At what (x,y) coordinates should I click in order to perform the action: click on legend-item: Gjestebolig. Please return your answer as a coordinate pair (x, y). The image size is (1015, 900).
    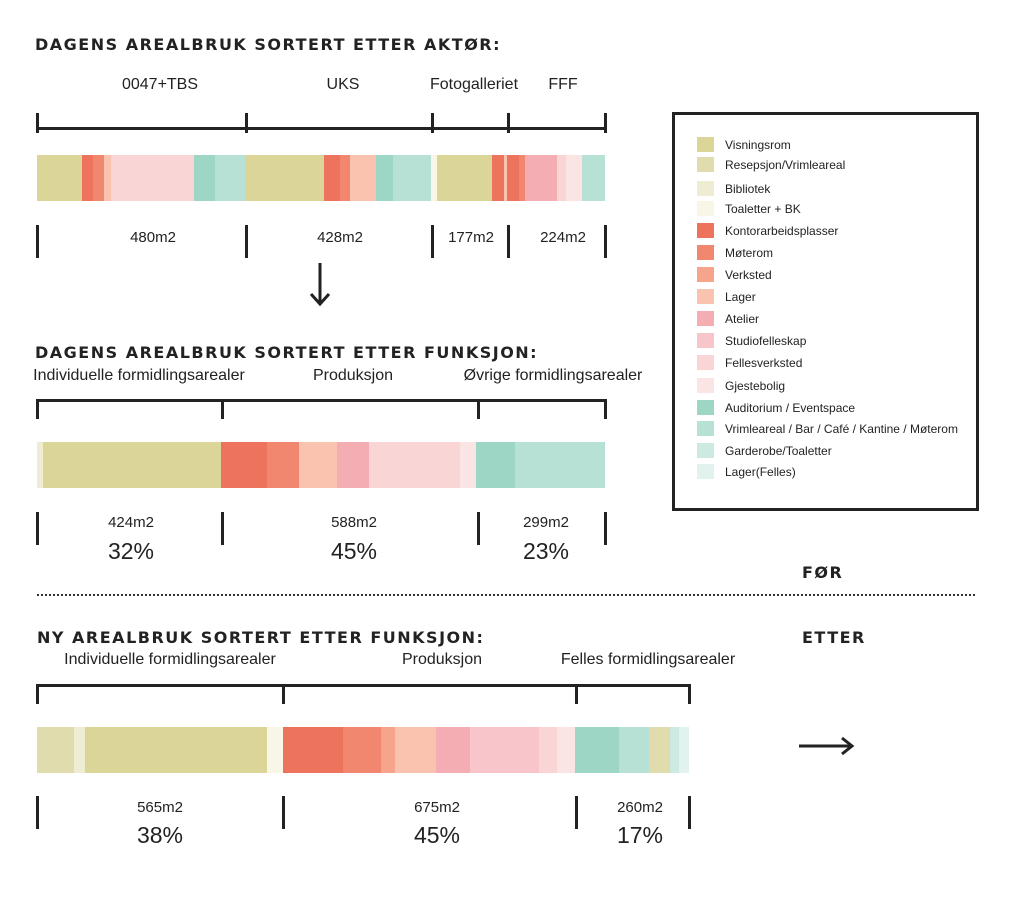
    Looking at the image, I should click on (741, 385).